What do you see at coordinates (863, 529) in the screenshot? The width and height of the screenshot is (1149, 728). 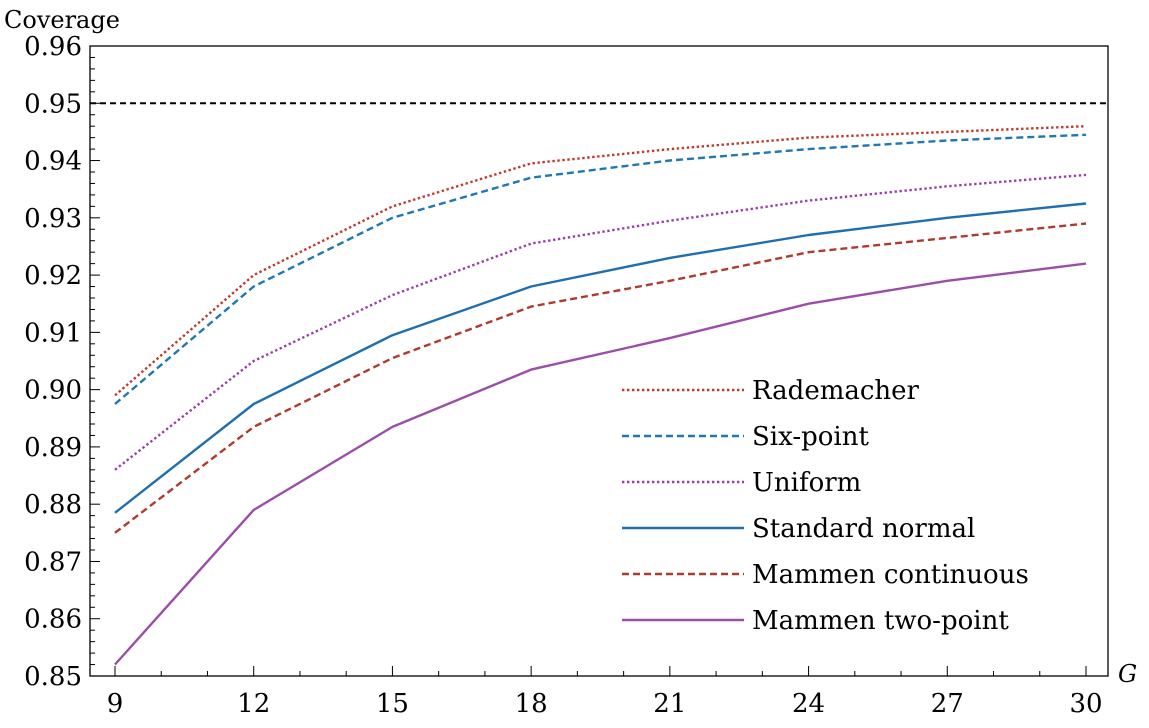 I see `legend-label-4: Standard normal` at bounding box center [863, 529].